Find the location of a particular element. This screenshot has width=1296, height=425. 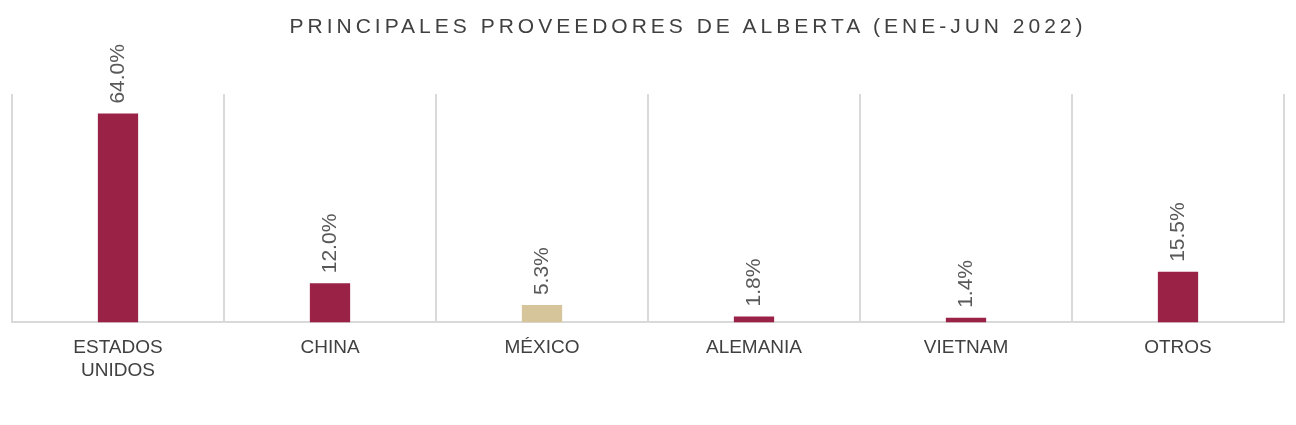

data-label: 64.0% is located at coordinates (116, 74).